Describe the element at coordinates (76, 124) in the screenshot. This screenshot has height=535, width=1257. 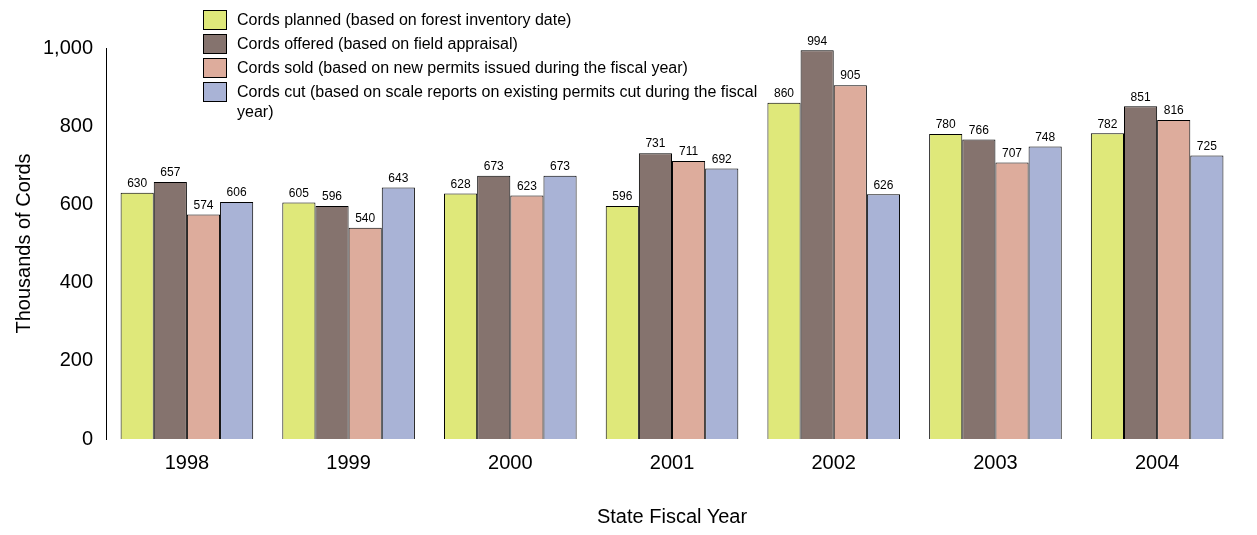
I see `y-tick-label: 800` at that location.